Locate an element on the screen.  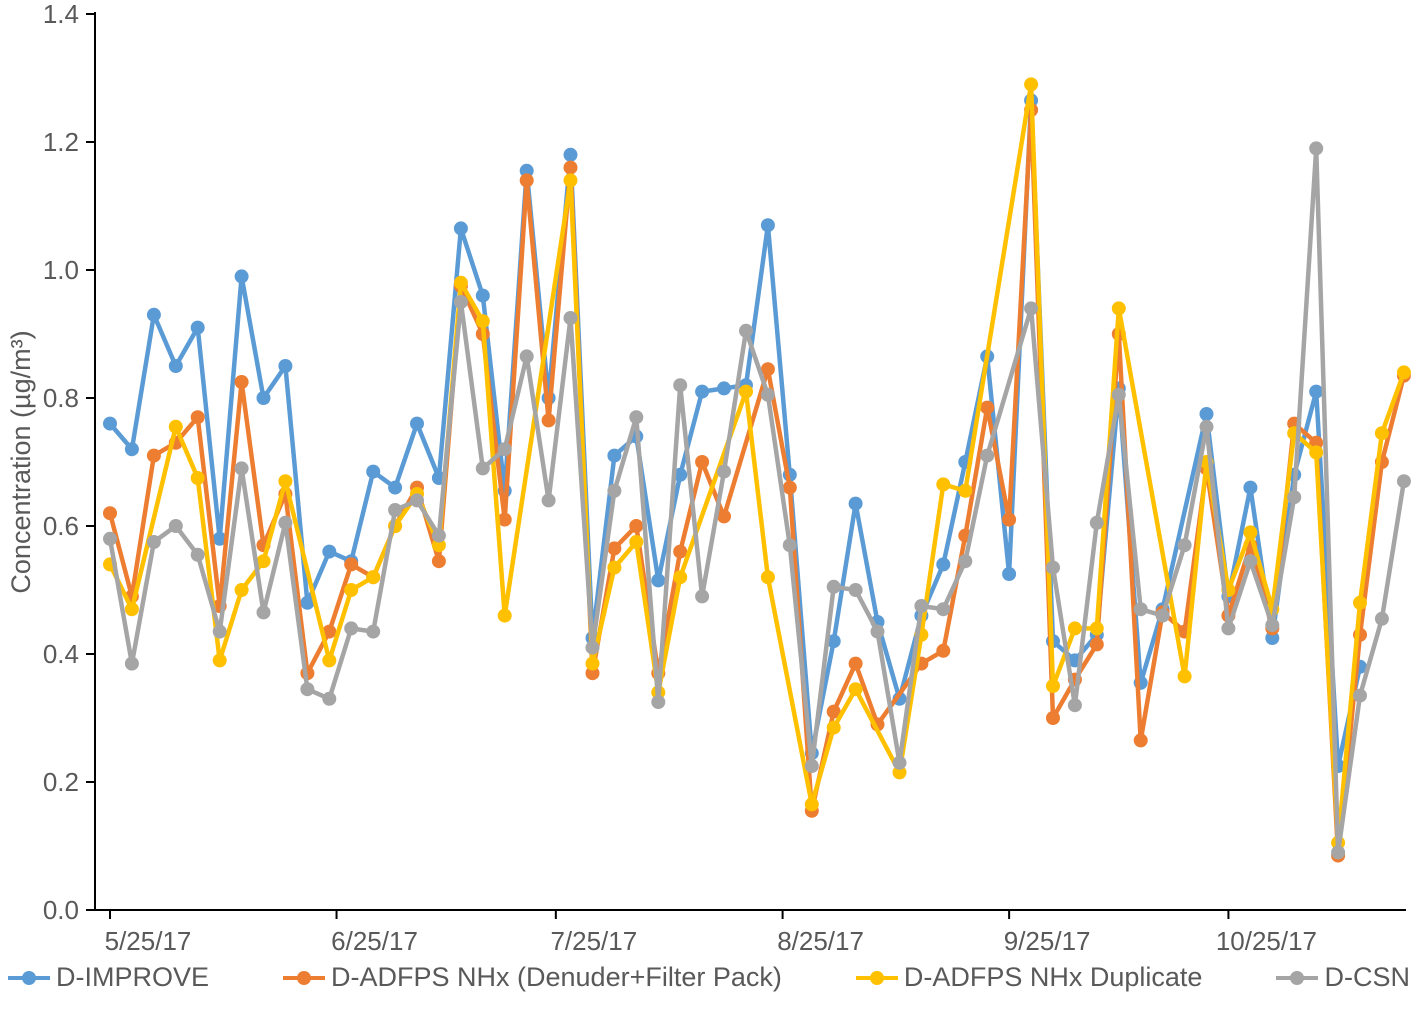
x-tick-label: 7/25/17 is located at coordinates (593, 941).